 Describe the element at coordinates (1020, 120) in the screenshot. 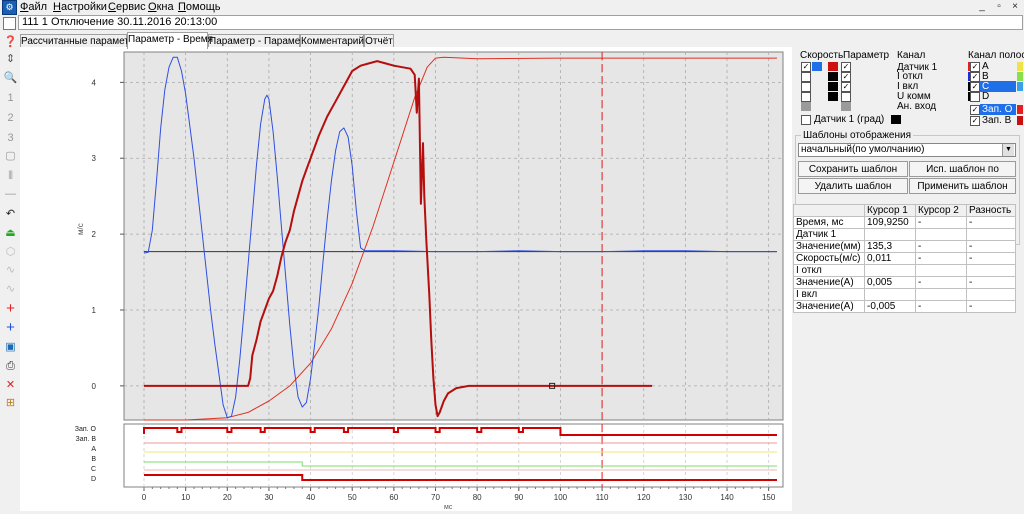

I see `band-color-zap-v` at that location.